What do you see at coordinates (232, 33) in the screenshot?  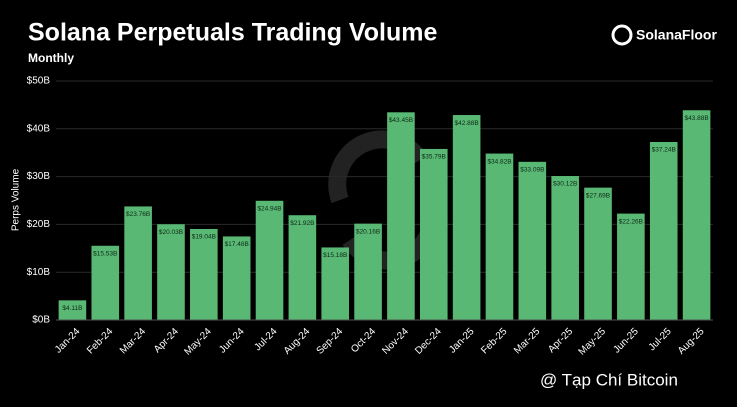 I see `chart-title: Solana Perpetuals Trading Volume` at bounding box center [232, 33].